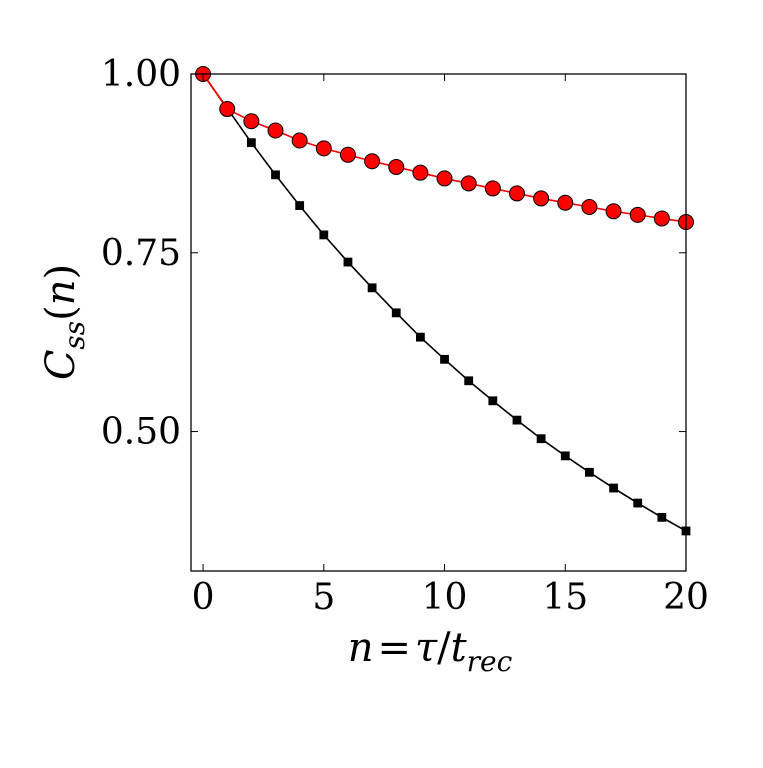 The height and width of the screenshot is (768, 763). What do you see at coordinates (490, 661) in the screenshot?
I see `x-axis-label-subscript: rec` at bounding box center [490, 661].